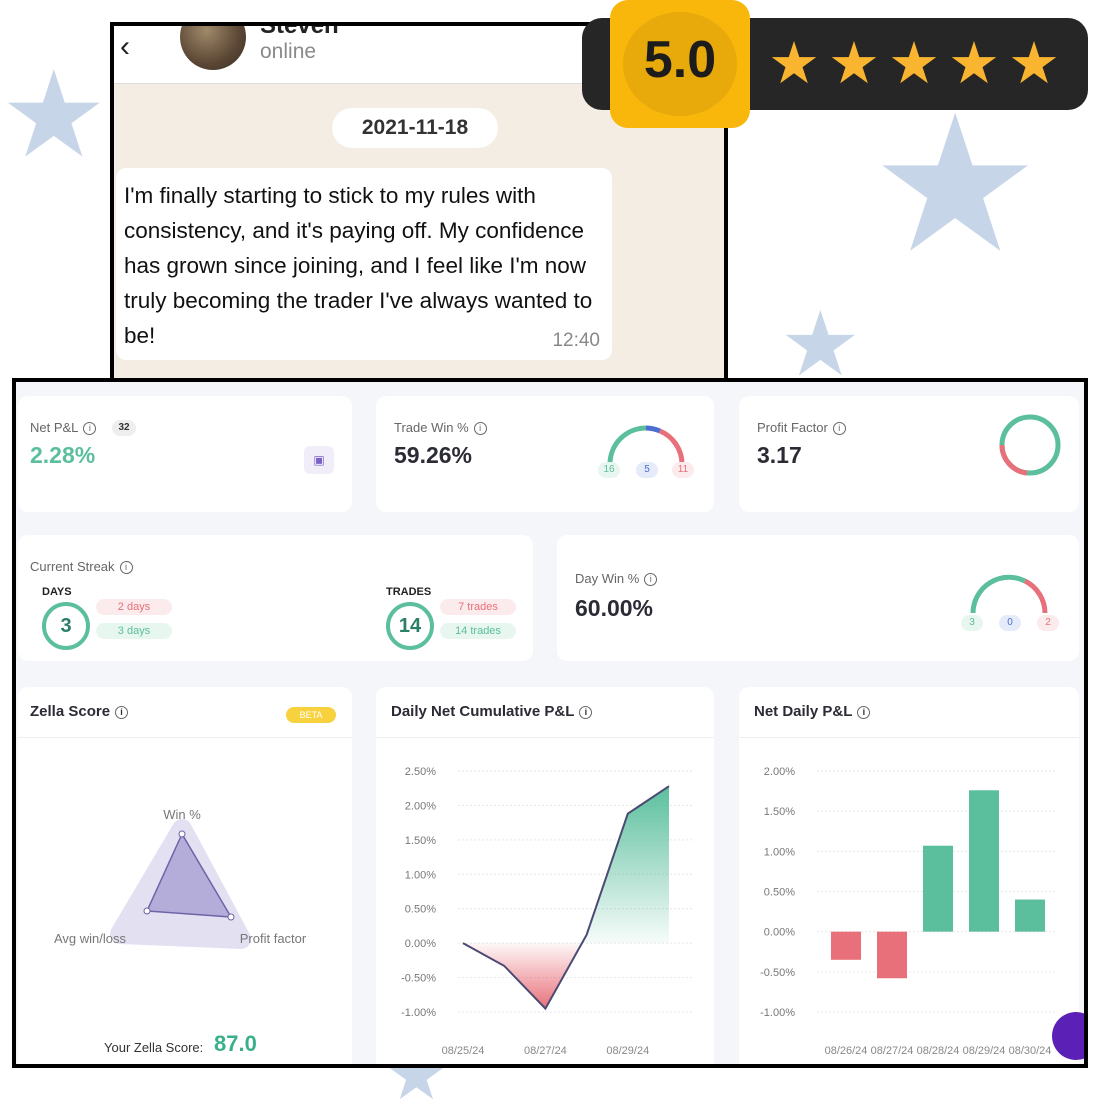 This screenshot has height=1114, width=1100. Describe the element at coordinates (846, 1051) in the screenshot. I see `x-tick-label: 08/26/24` at that location.